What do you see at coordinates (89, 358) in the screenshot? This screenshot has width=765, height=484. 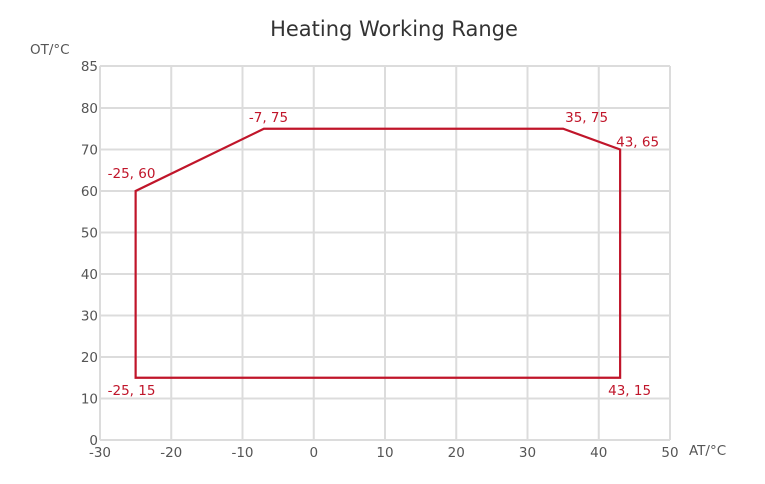 I see `y-tick-label: 20` at bounding box center [89, 358].